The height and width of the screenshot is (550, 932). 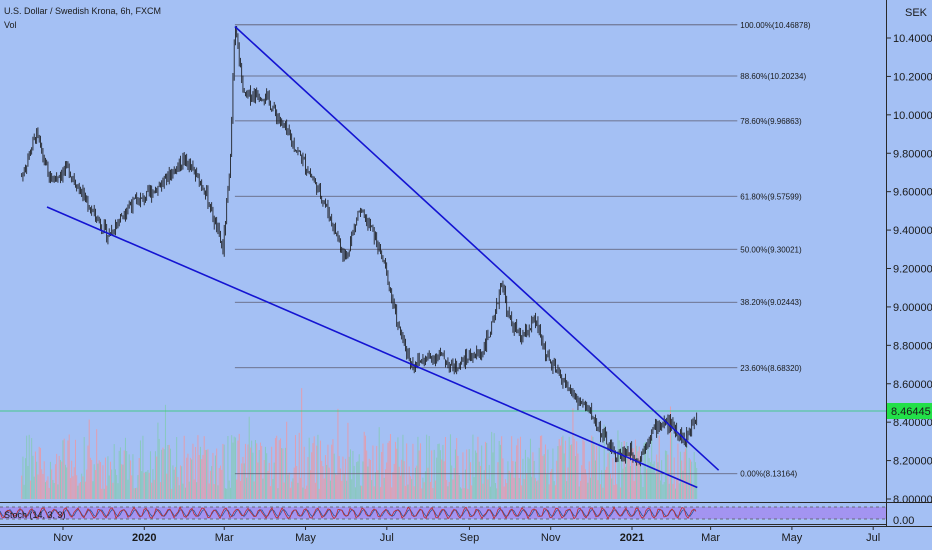 What do you see at coordinates (912, 231) in the screenshot?
I see `price-tick-label: 9.40000` at bounding box center [912, 231].